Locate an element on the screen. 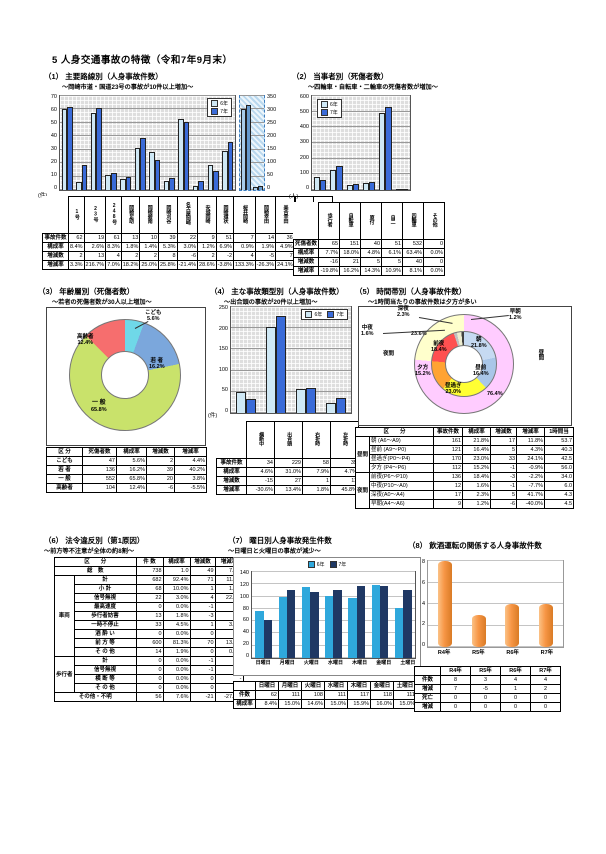  x-axis-label: 水曜日 is located at coordinates (335, 663).